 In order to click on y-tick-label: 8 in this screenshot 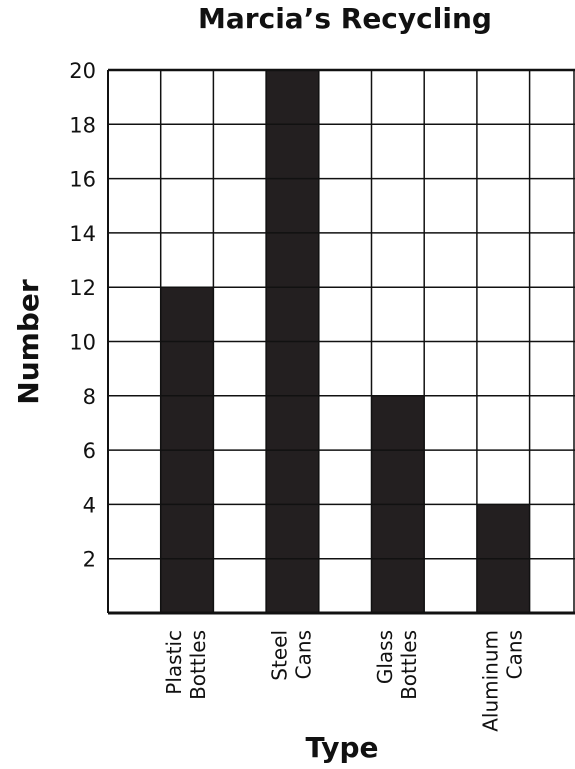, I will do `click(89, 397)`.